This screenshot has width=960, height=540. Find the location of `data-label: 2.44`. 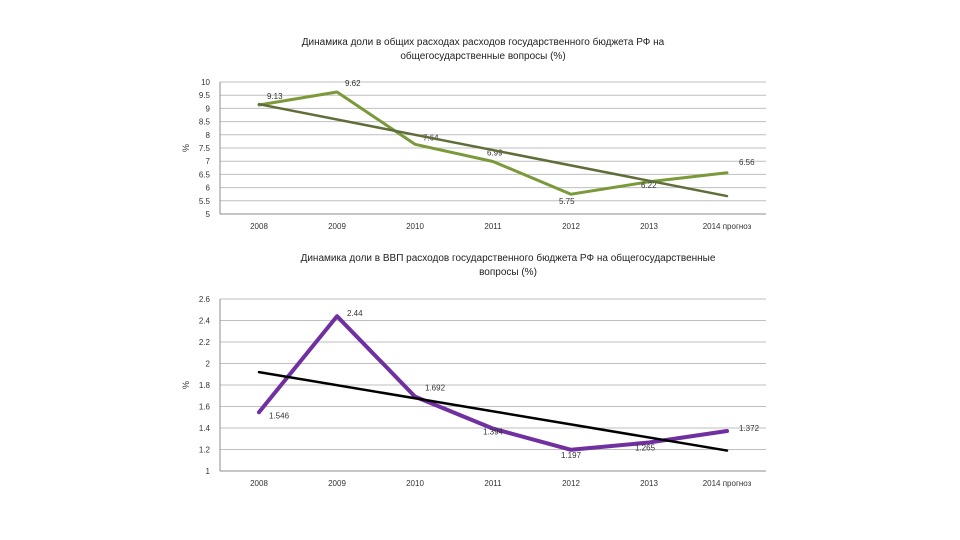

data-label: 2.44 is located at coordinates (355, 313).